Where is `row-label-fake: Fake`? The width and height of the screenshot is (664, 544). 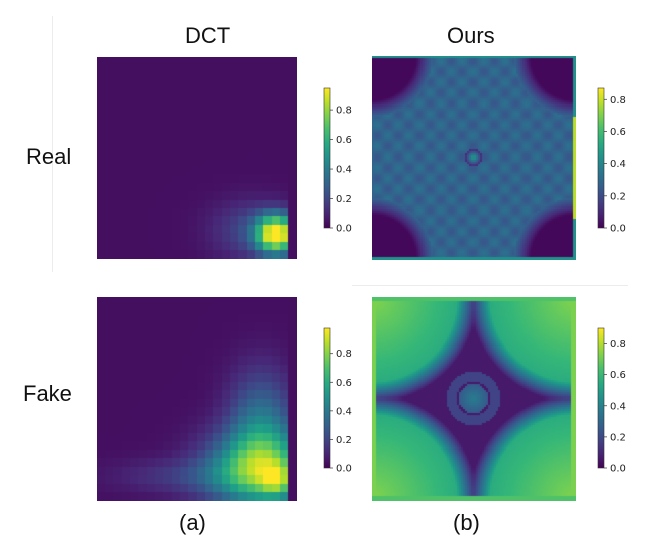
row-label-fake: Fake is located at coordinates (47, 393).